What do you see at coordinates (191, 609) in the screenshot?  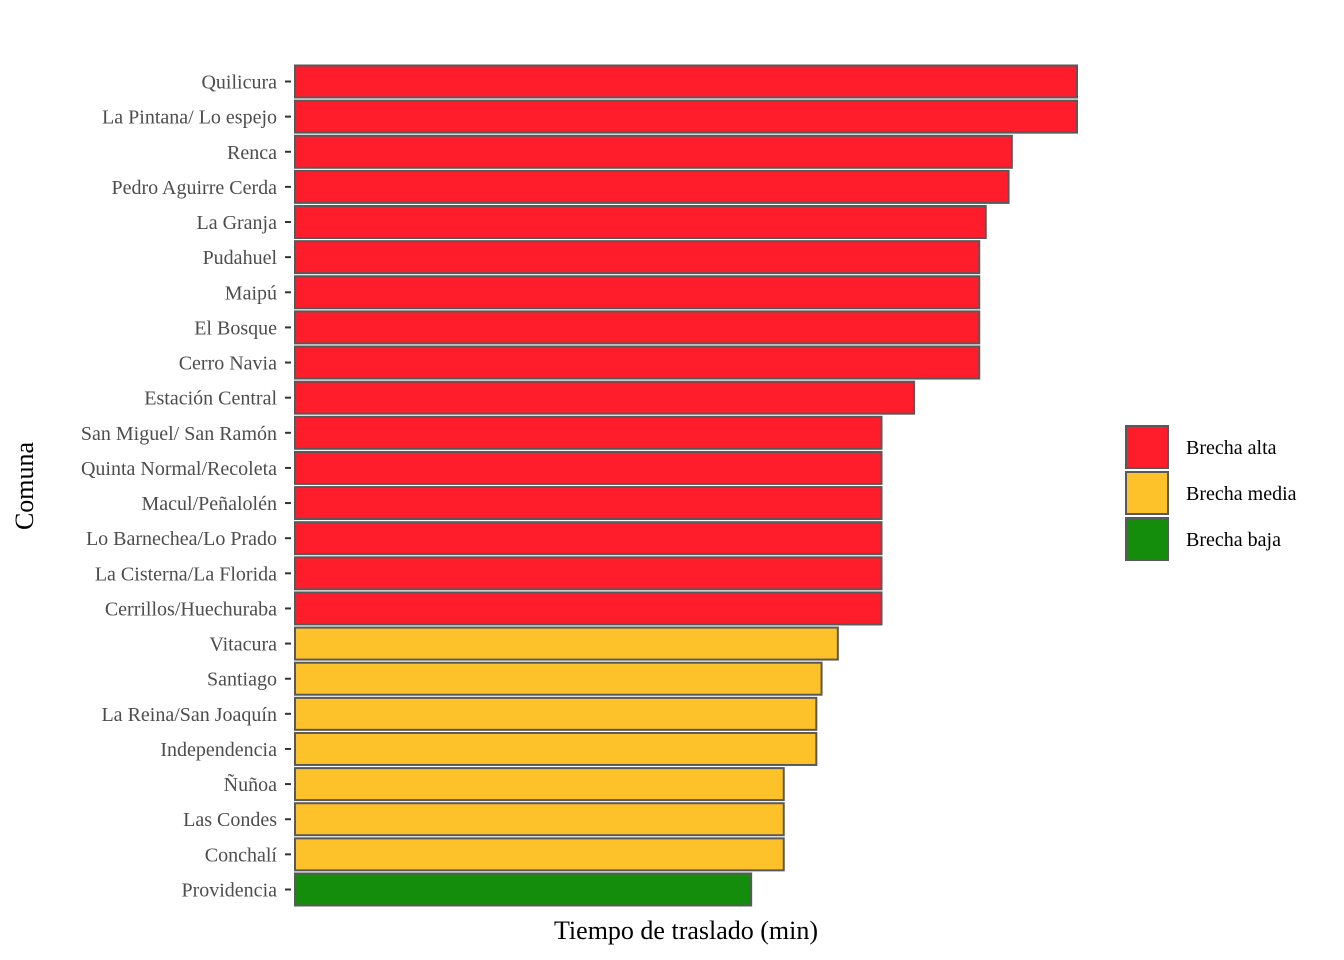 I see `y-tick-label: Cerrillos/Huechuraba` at bounding box center [191, 609].